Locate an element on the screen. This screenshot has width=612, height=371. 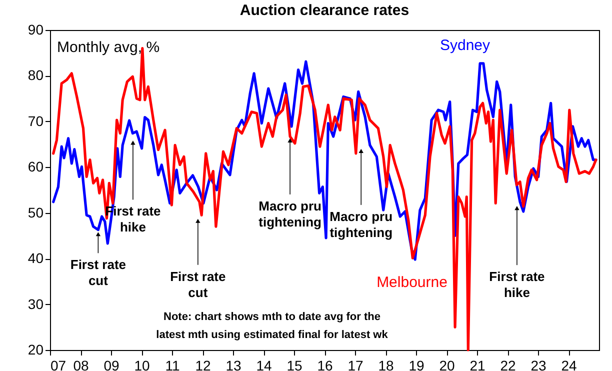
y-tick-label: 80 is located at coordinates (36, 75).